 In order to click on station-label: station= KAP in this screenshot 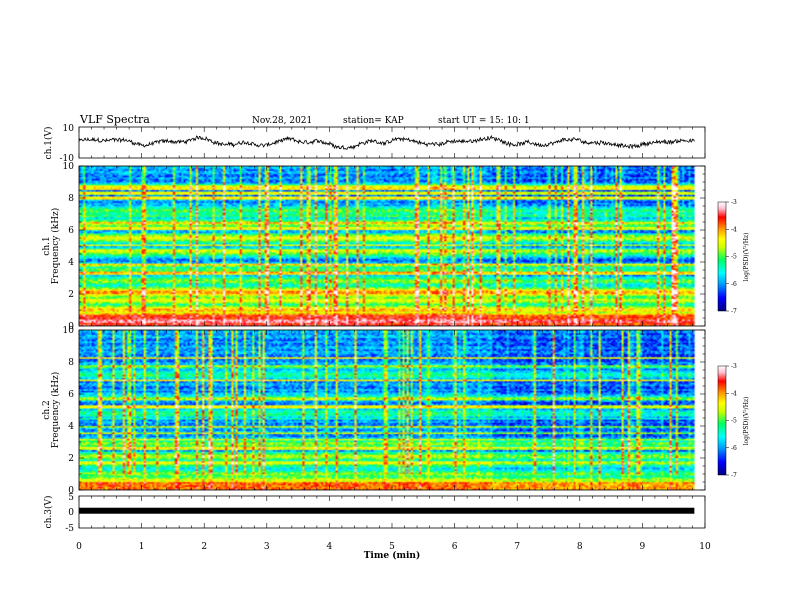, I will do `click(373, 121)`.